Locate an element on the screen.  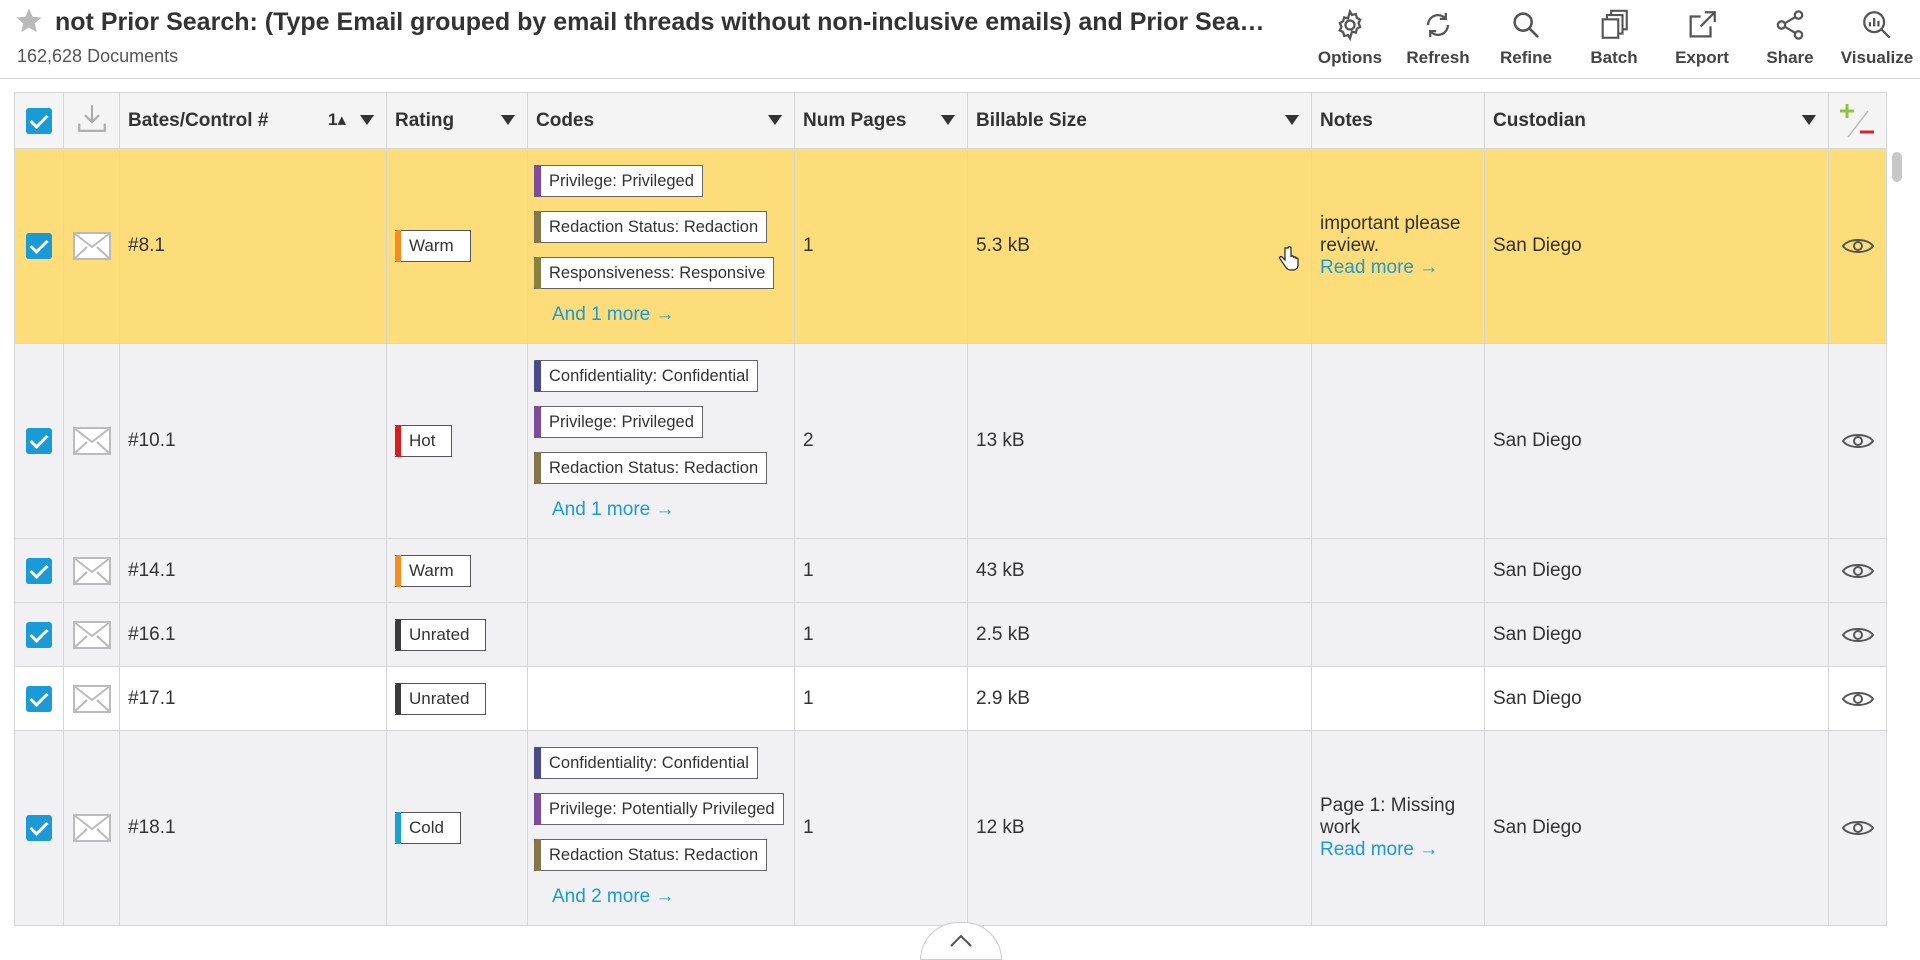
num-pages-filter-arrow is located at coordinates (948, 120).